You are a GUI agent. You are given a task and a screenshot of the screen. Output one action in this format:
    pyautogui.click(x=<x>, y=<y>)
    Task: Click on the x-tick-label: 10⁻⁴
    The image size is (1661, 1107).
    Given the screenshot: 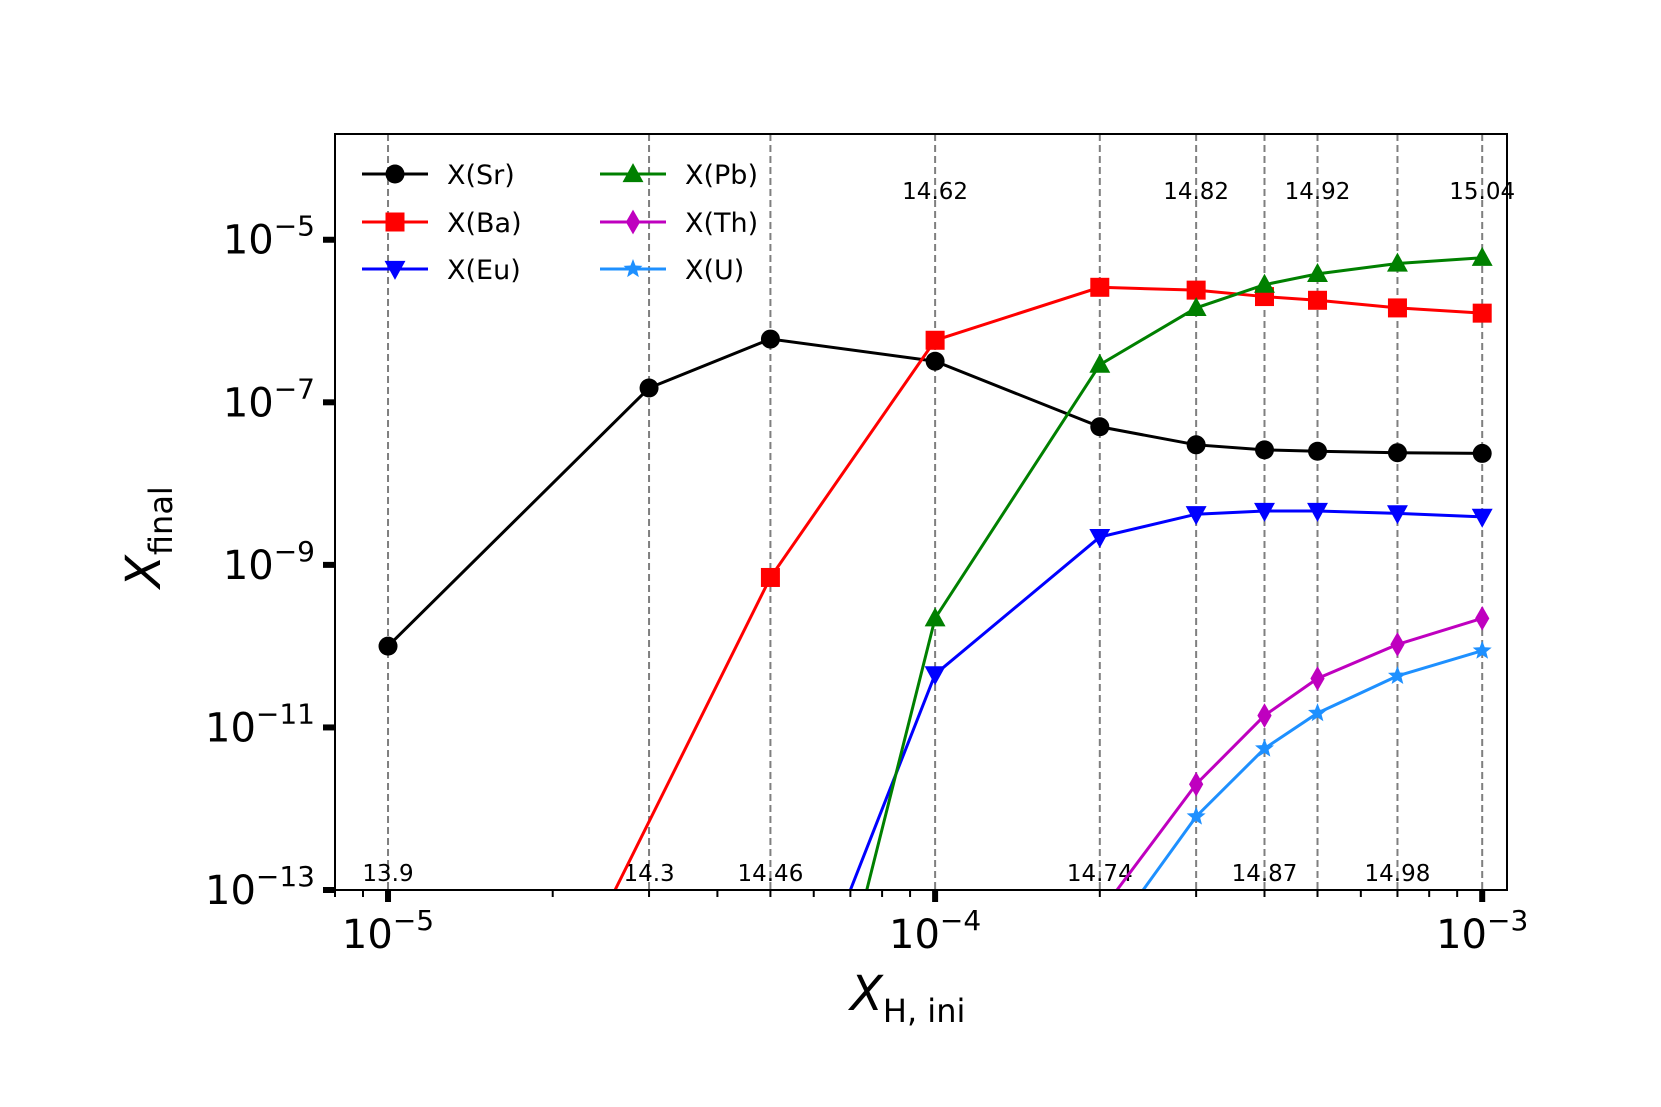 What is the action you would take?
    pyautogui.click(x=935, y=931)
    